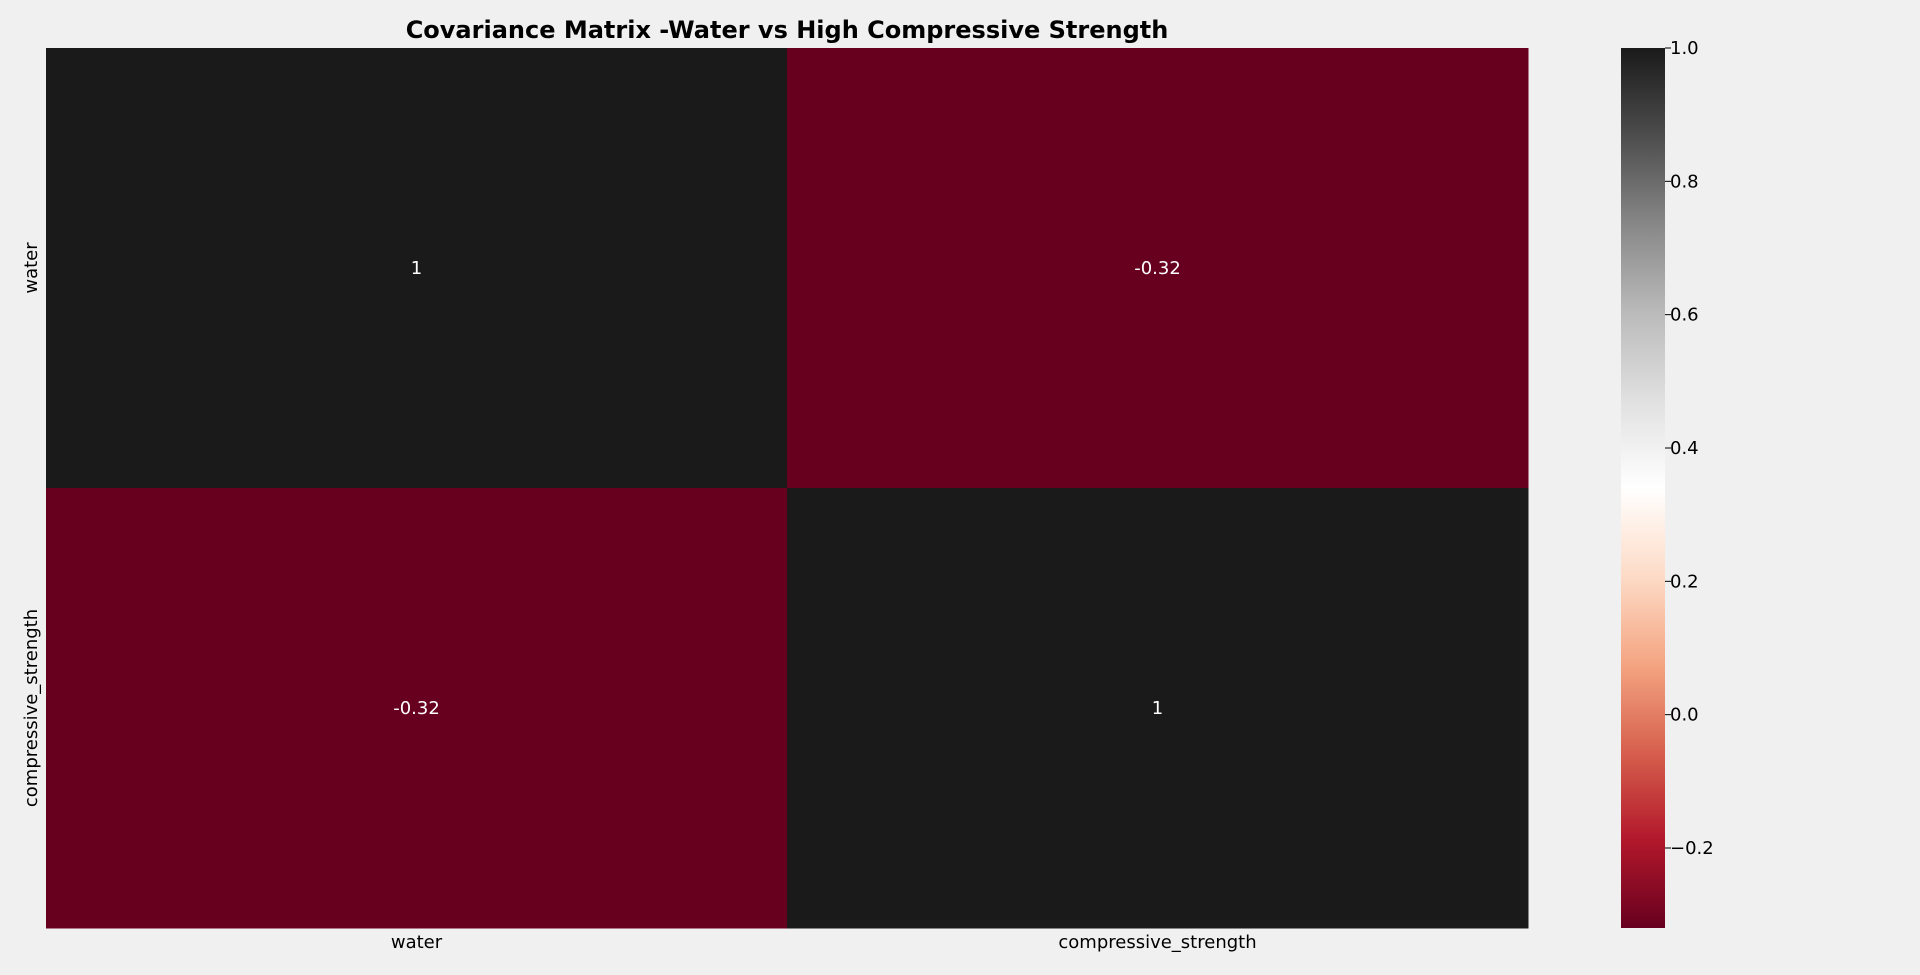 The image size is (1920, 975). What do you see at coordinates (1684, 715) in the screenshot?
I see `colorbar-tick-label: 0.0` at bounding box center [1684, 715].